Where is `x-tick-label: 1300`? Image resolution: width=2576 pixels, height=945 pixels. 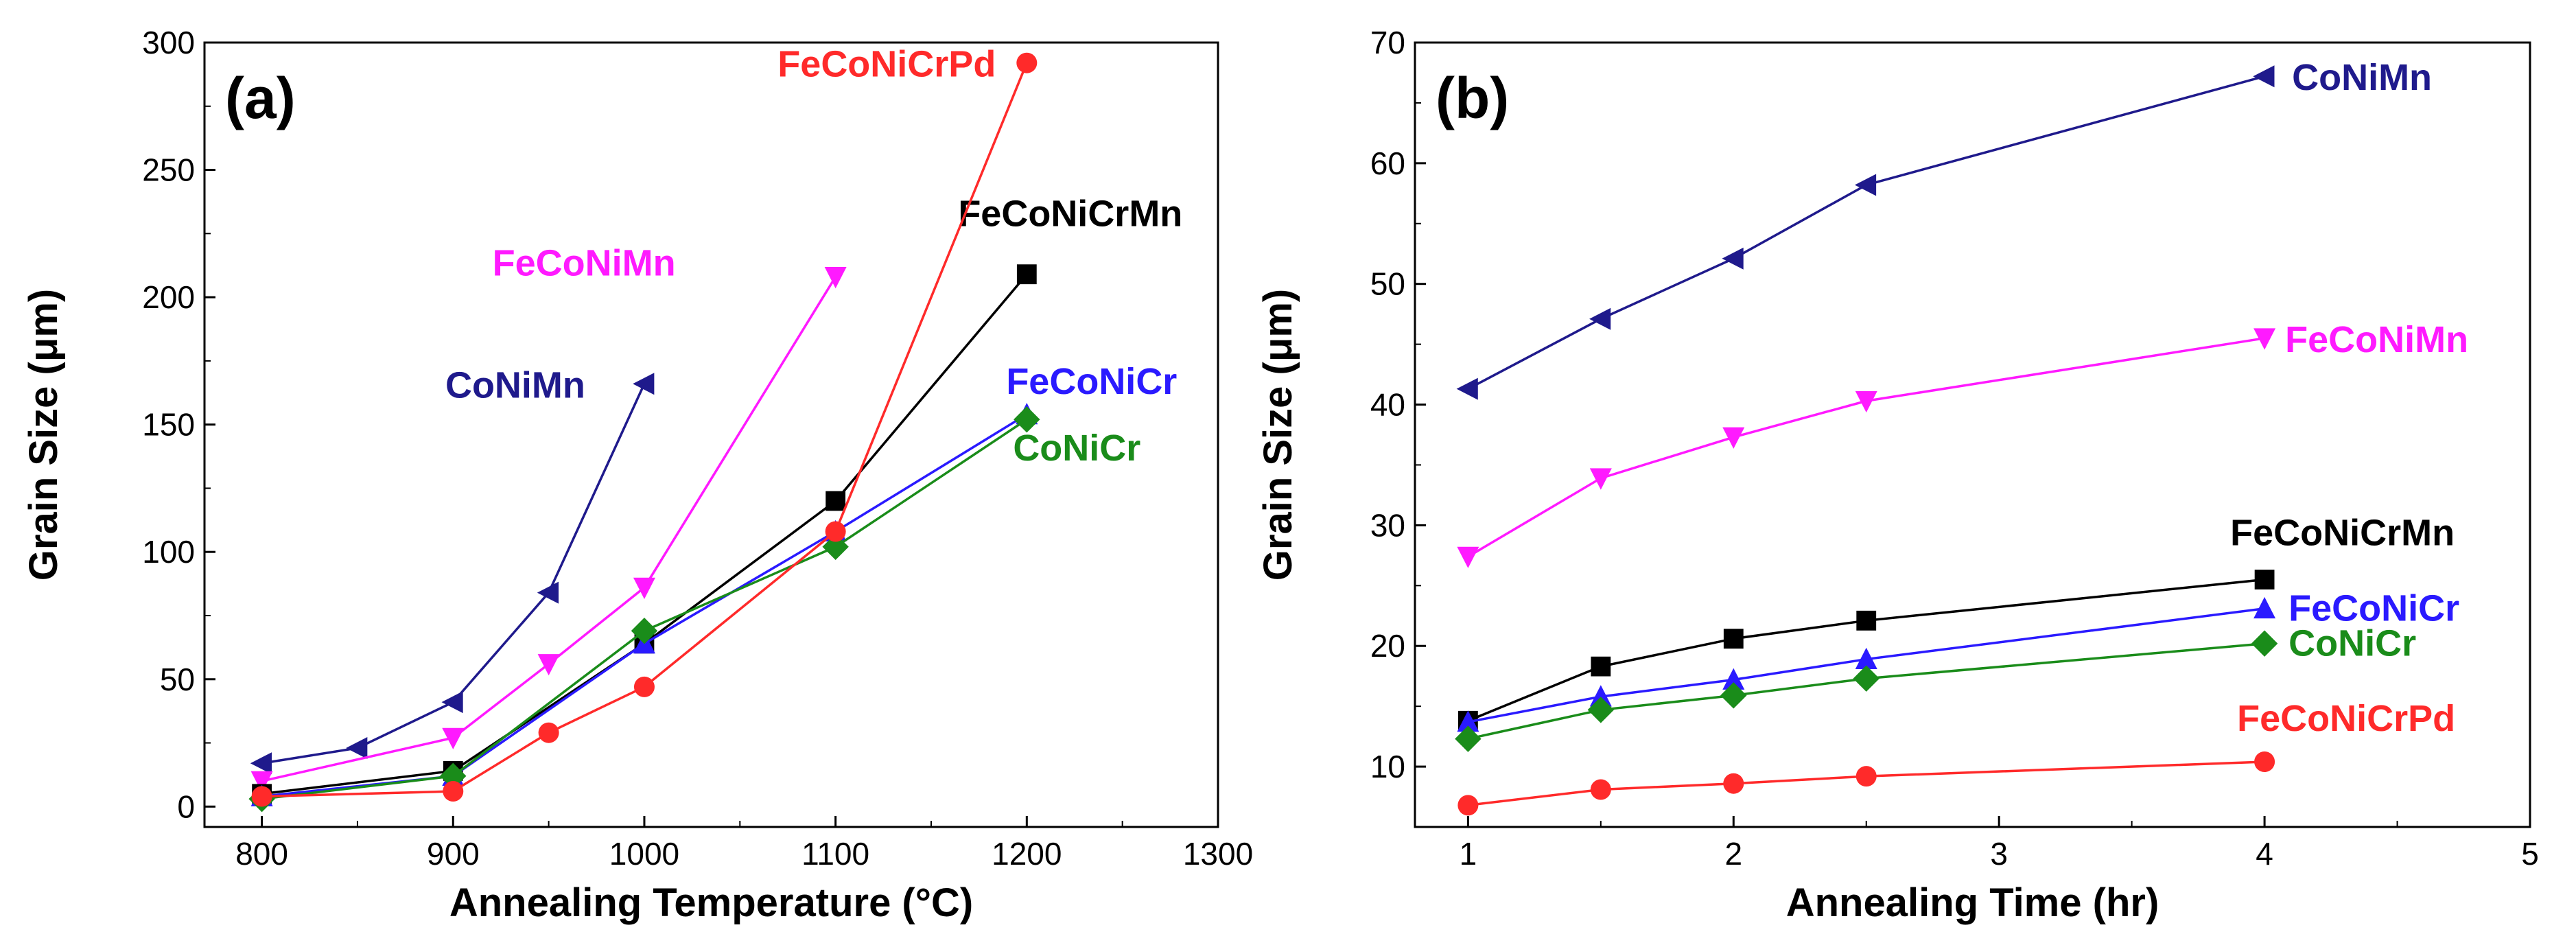 x-tick-label: 1300 is located at coordinates (1218, 854).